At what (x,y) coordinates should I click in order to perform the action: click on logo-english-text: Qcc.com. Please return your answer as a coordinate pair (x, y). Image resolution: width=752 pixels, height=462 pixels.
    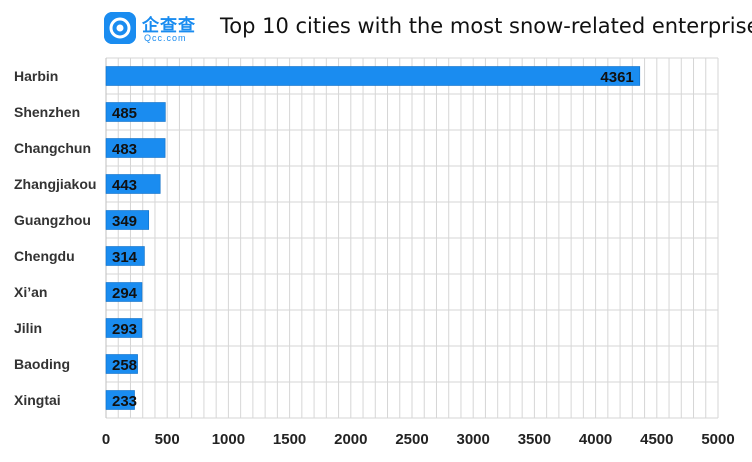
    Looking at the image, I should click on (165, 38).